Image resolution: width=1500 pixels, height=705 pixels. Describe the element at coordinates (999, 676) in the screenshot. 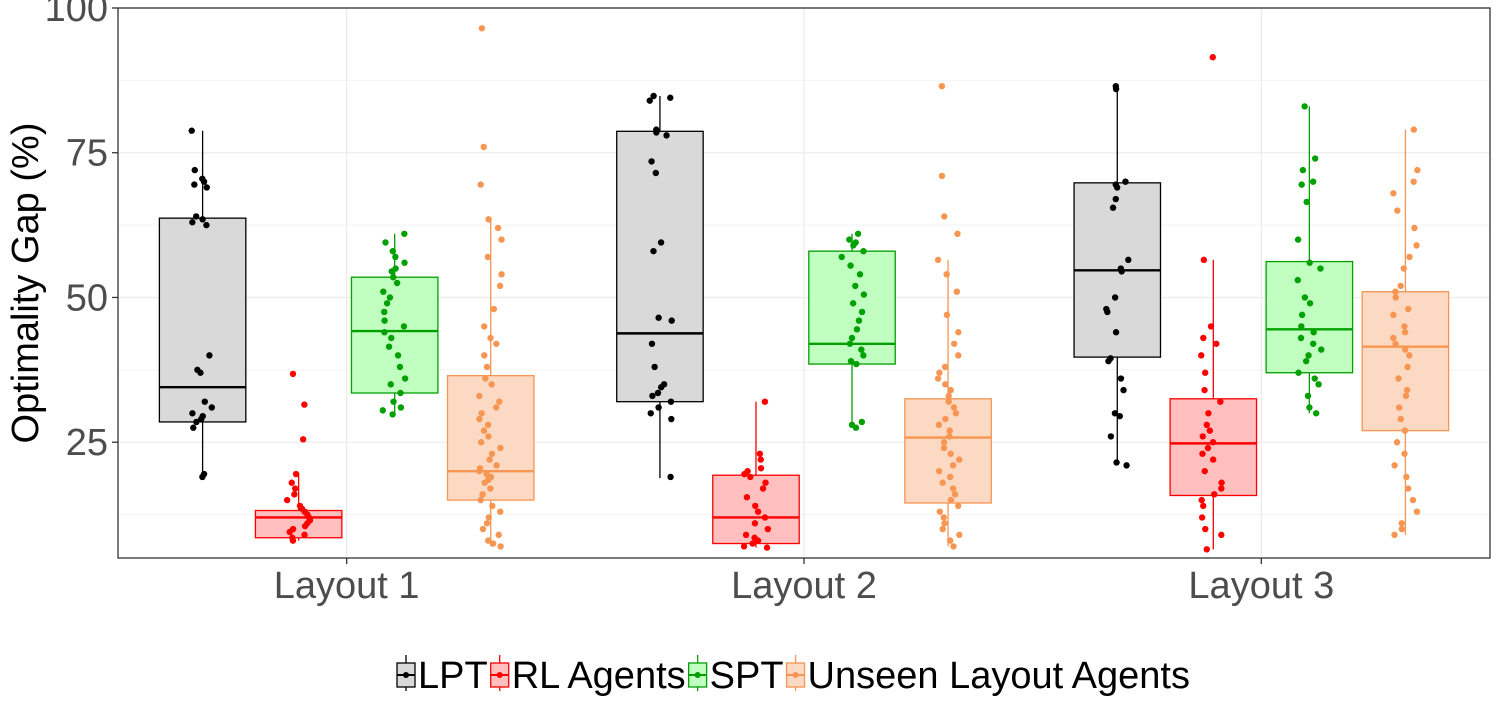

I see `legend-label: Unseen Layout Agents` at that location.